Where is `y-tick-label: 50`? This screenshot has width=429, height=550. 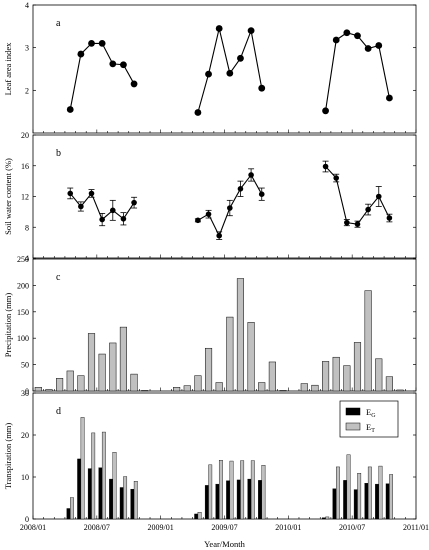
y-tick-label: 50 is located at coordinates (25, 365).